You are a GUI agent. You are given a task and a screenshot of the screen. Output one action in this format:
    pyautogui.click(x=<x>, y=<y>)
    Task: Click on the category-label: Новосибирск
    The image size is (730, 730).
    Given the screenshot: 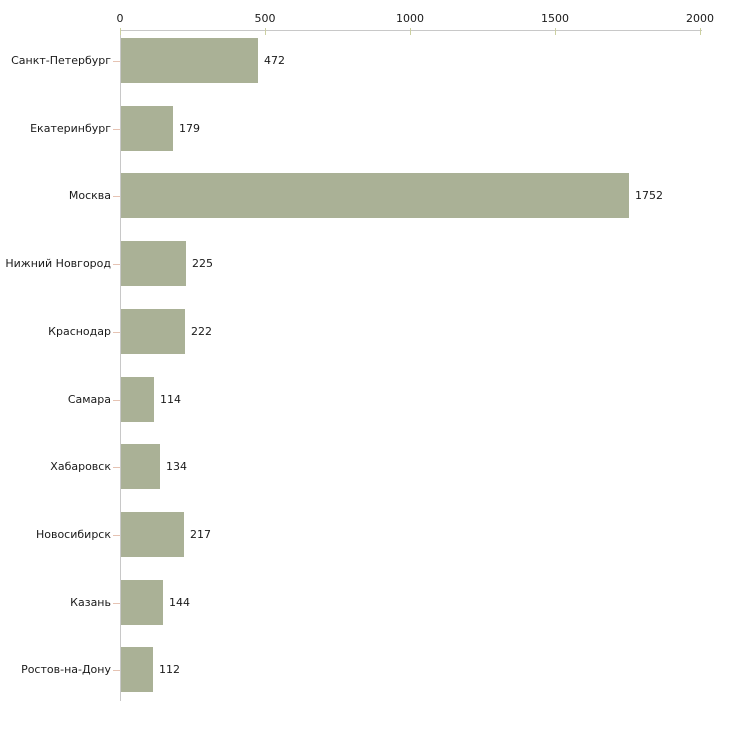 What is the action you would take?
    pyautogui.click(x=73, y=534)
    